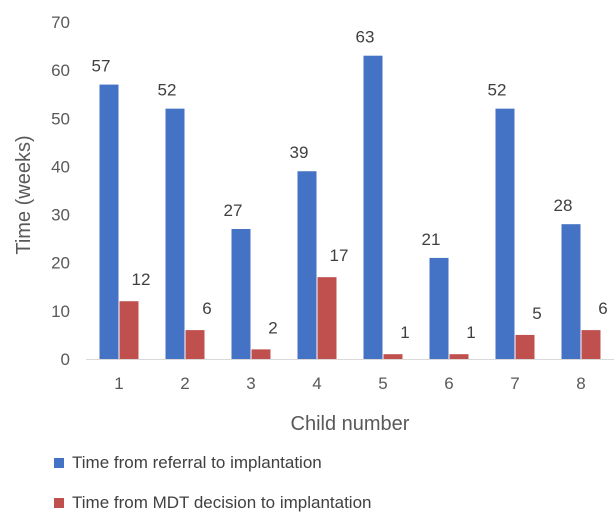 This screenshot has height=517, width=614. What do you see at coordinates (65, 359) in the screenshot?
I see `y-tick-label: 0` at bounding box center [65, 359].